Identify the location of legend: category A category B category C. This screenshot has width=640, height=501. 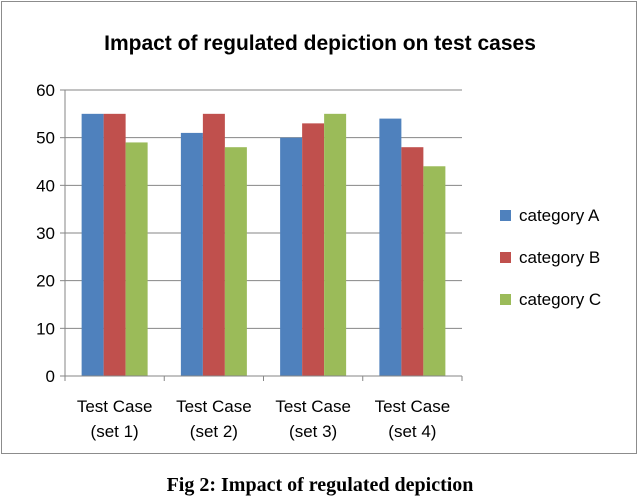
(550, 257).